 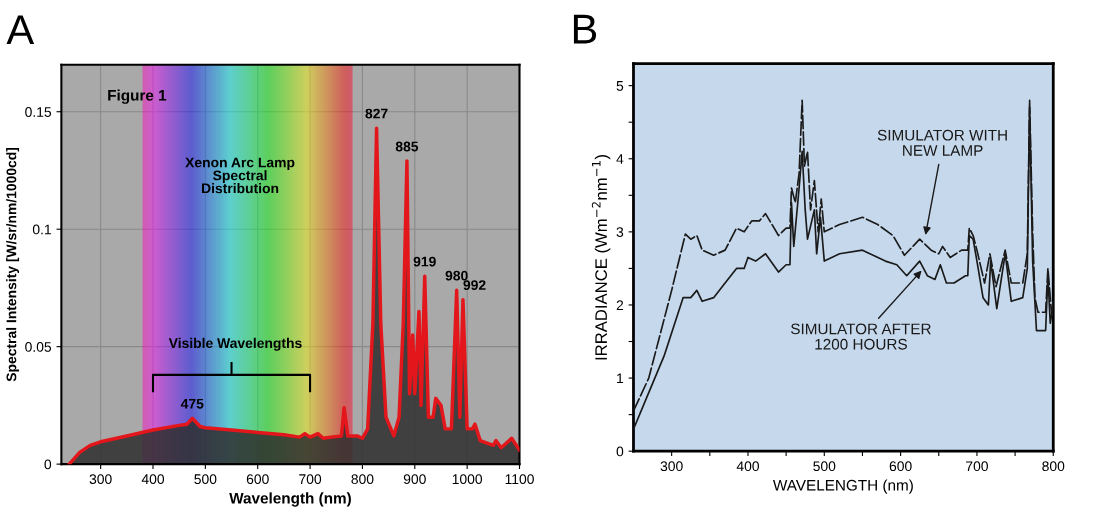 What do you see at coordinates (424, 261) in the screenshot?
I see `annotation: 919` at bounding box center [424, 261].